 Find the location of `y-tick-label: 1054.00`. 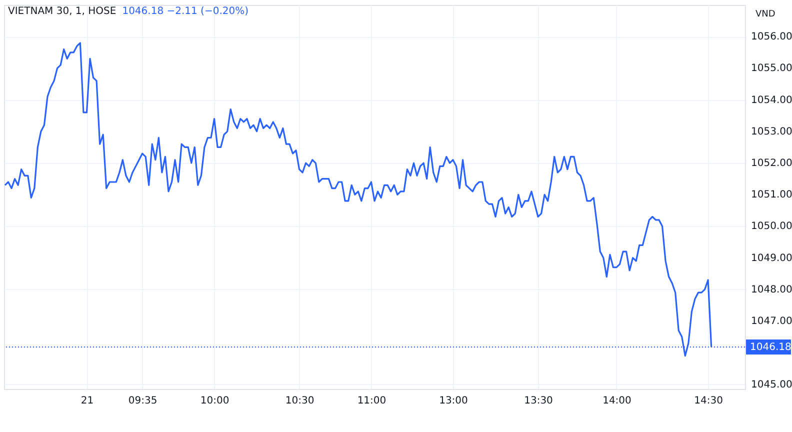

y-tick-label: 1054.00 is located at coordinates (771, 100).